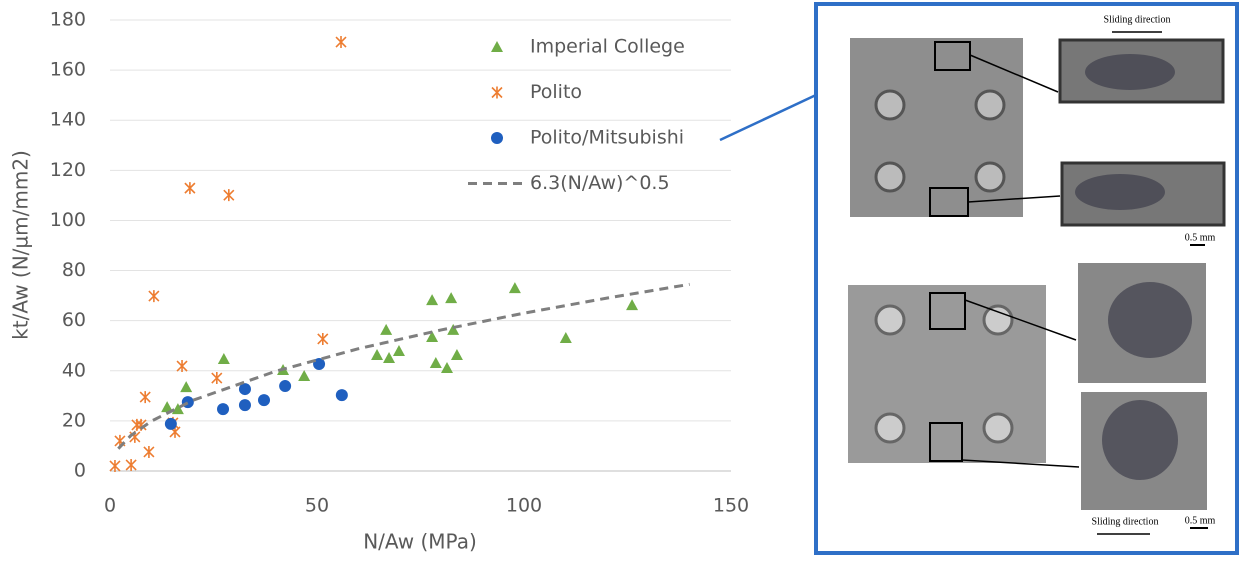 This screenshot has height=562, width=1242. Describe the element at coordinates (74, 420) in the screenshot. I see `y-tick-label: 20` at that location.